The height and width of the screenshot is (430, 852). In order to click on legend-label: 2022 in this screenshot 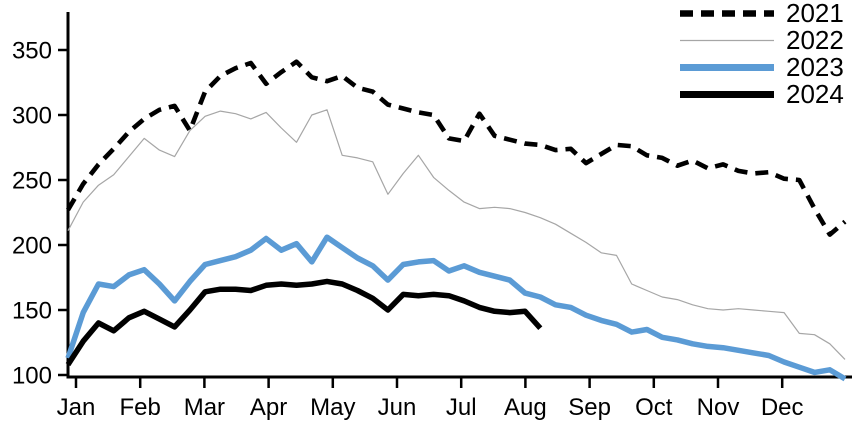, I will do `click(815, 40)`.